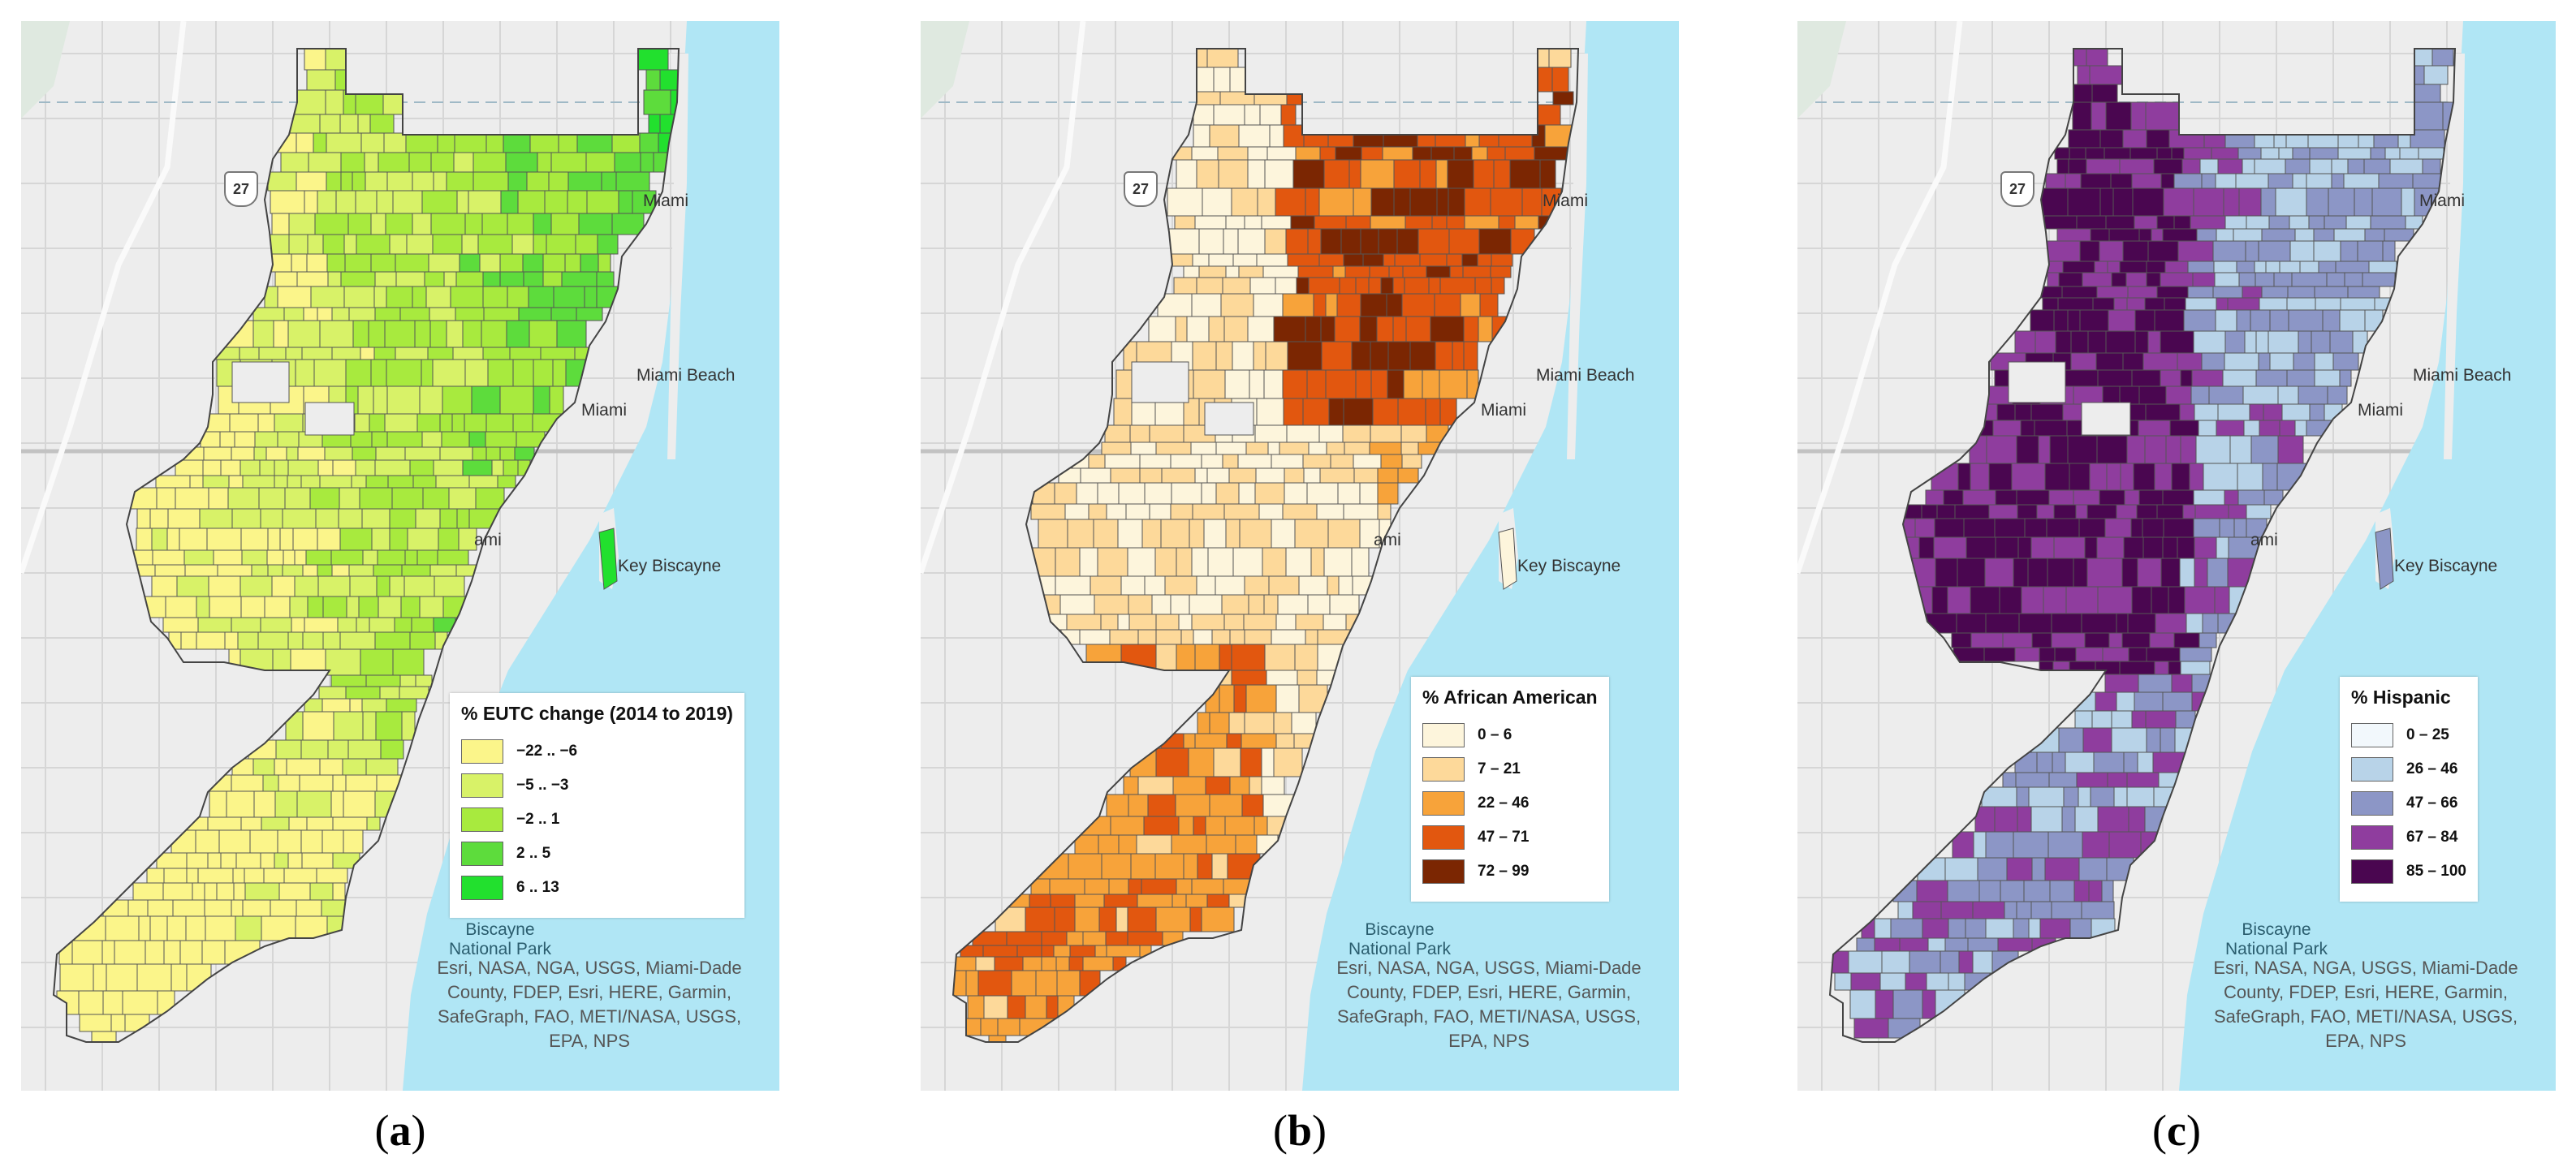 Image resolution: width=2576 pixels, height=1167 pixels. What do you see at coordinates (2264, 540) in the screenshot?
I see `place-miami-low: ami` at bounding box center [2264, 540].